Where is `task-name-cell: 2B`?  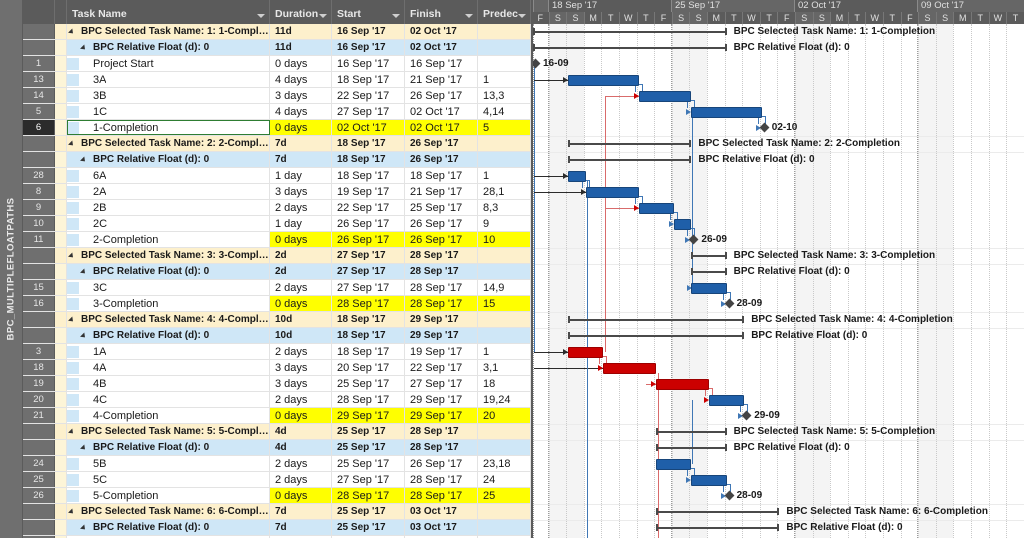 task-name-cell: 2B is located at coordinates (168, 207).